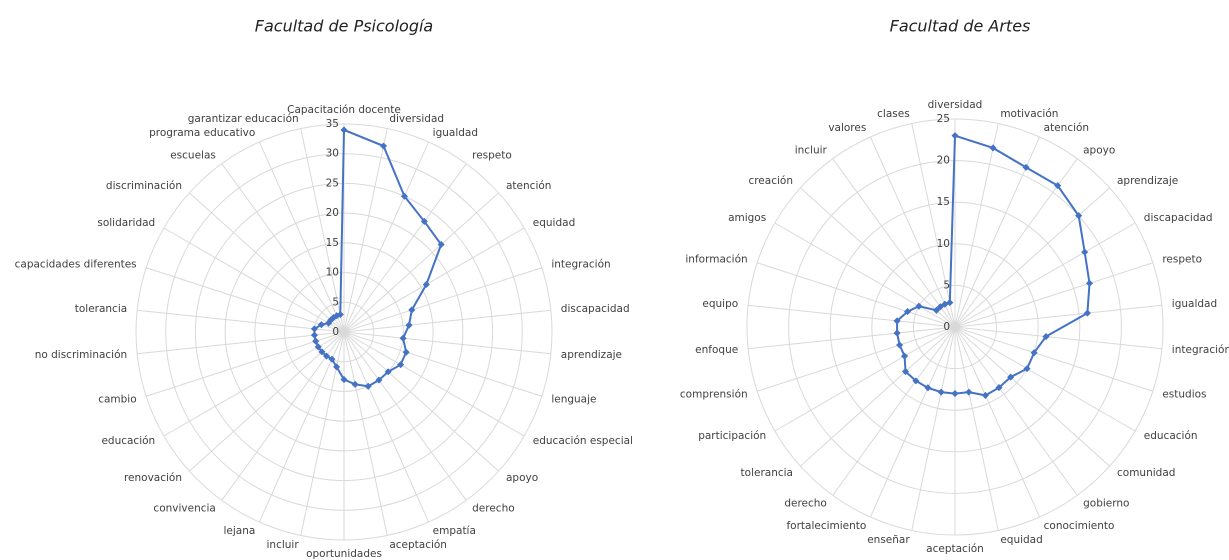 The height and width of the screenshot is (560, 1229). What do you see at coordinates (101, 309) in the screenshot?
I see `category-label: tolerancia` at bounding box center [101, 309].